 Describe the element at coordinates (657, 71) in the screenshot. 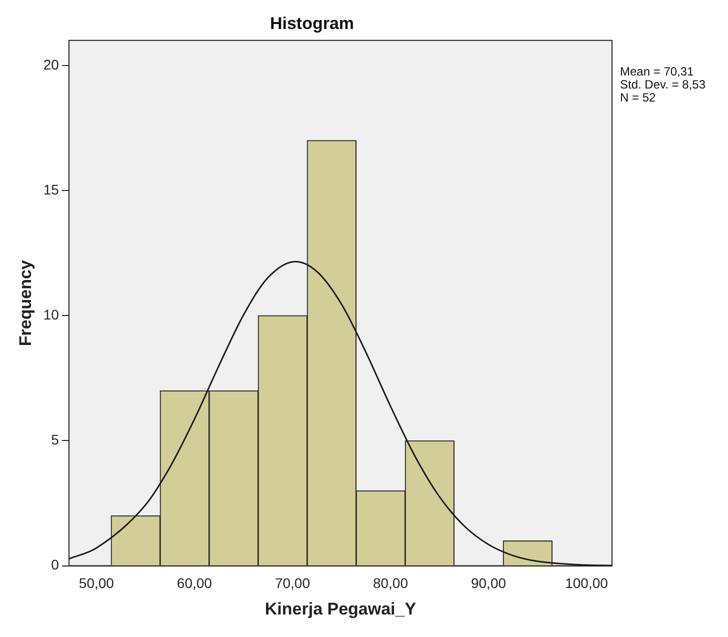

I see `text: Mean = 70,31` at that location.